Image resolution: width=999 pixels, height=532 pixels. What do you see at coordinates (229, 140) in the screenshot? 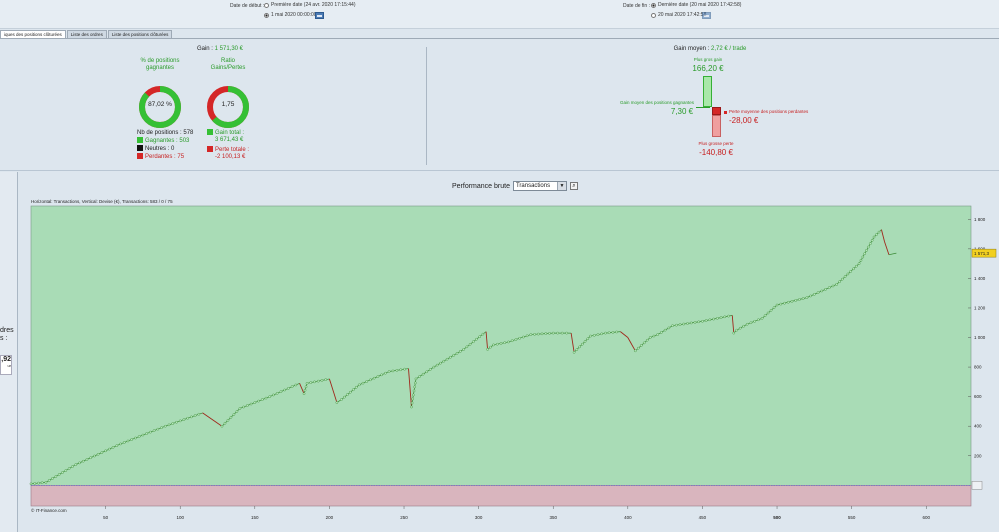
I see `gain-total-value: 3 671,43 €` at bounding box center [229, 140].